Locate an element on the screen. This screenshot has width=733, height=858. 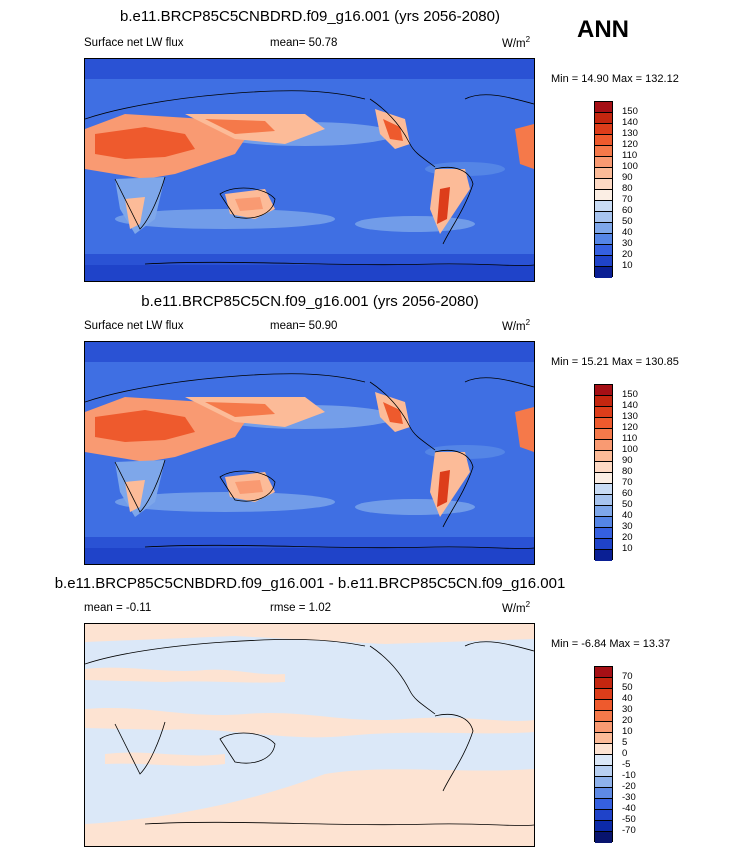
panel3-colorbar-tick-label: 0 is located at coordinates (625, 753).